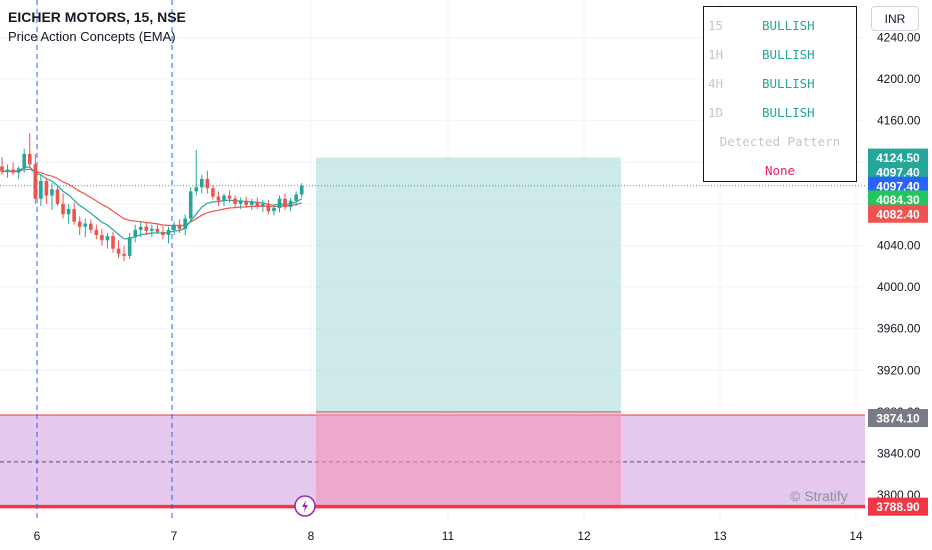  I want to click on pattern-value: None, so click(780, 170).